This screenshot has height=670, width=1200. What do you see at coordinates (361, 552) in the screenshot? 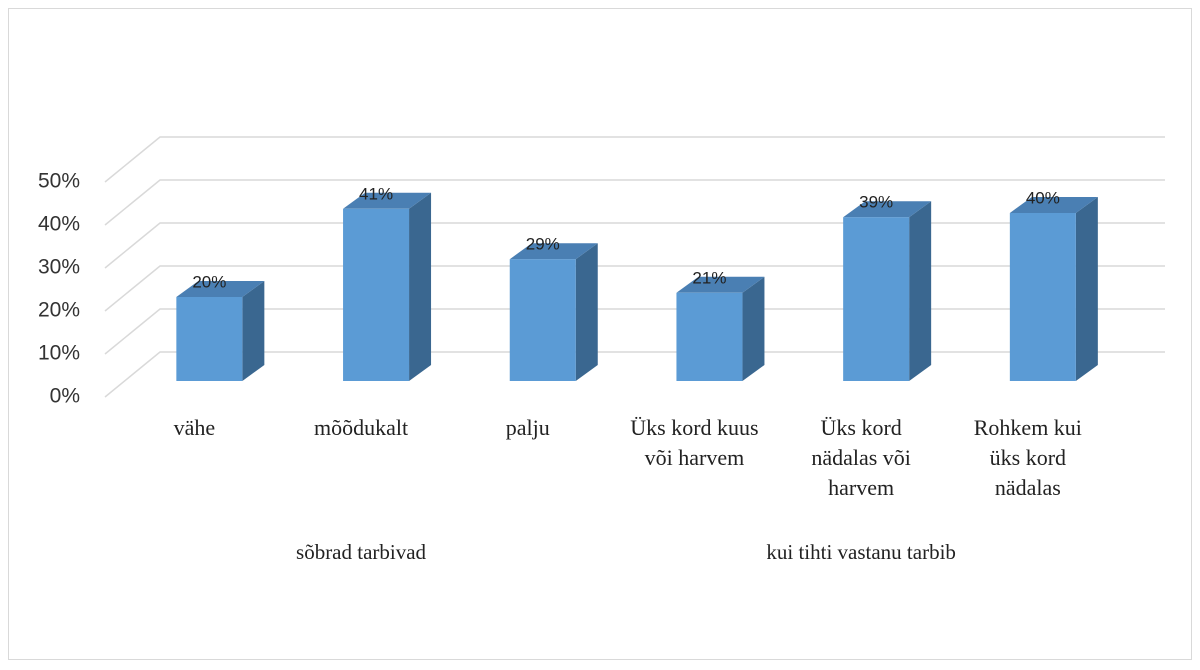
I see `group-label: sõbrad tarbivad` at bounding box center [361, 552].